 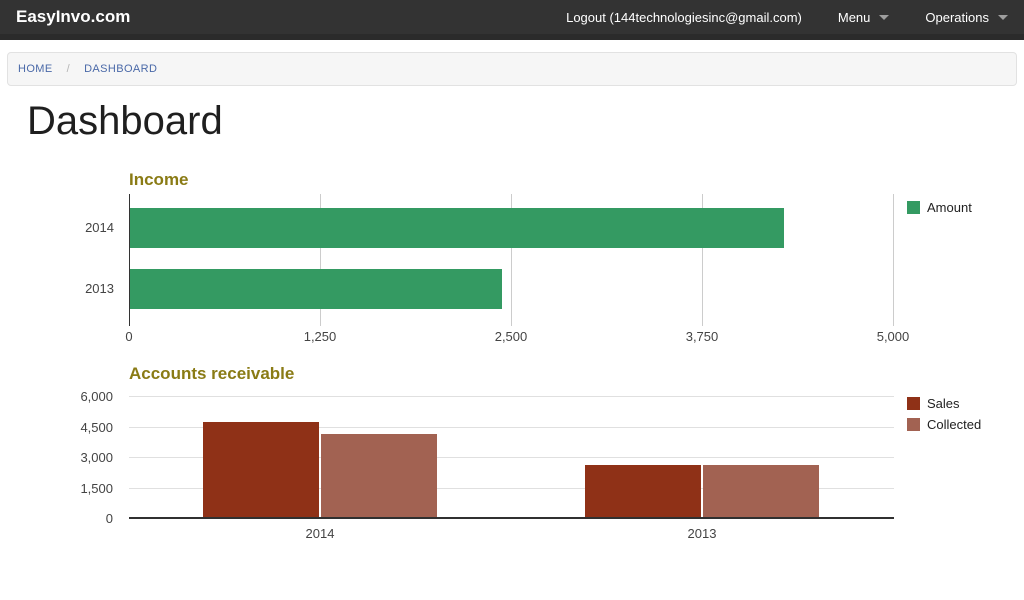 What do you see at coordinates (129, 260) in the screenshot?
I see `income-y-axis-line` at bounding box center [129, 260].